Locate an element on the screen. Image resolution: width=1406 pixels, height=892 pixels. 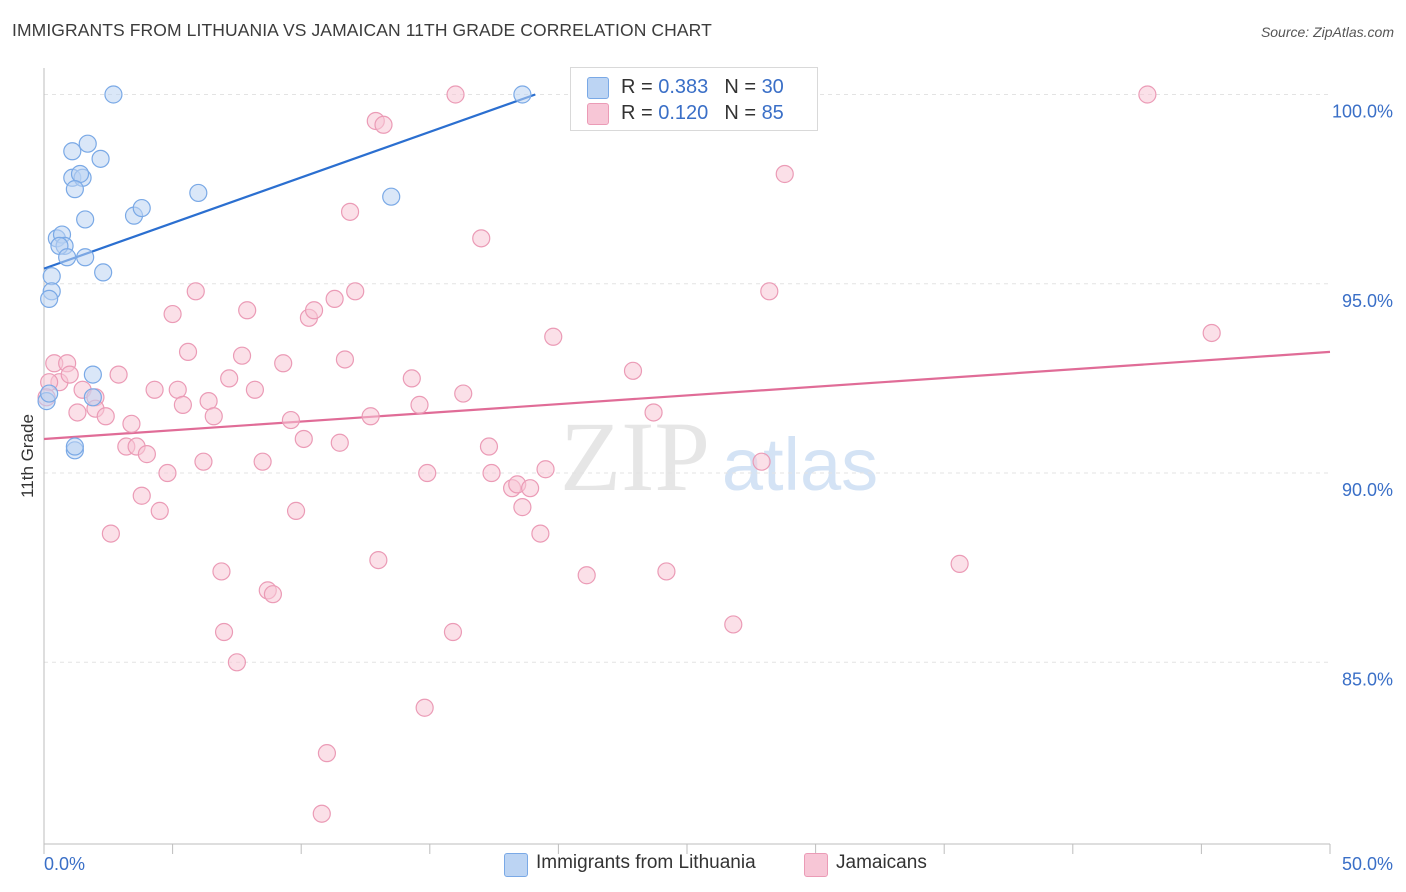
trend-line-lithuania is located at coordinates (289, 181).